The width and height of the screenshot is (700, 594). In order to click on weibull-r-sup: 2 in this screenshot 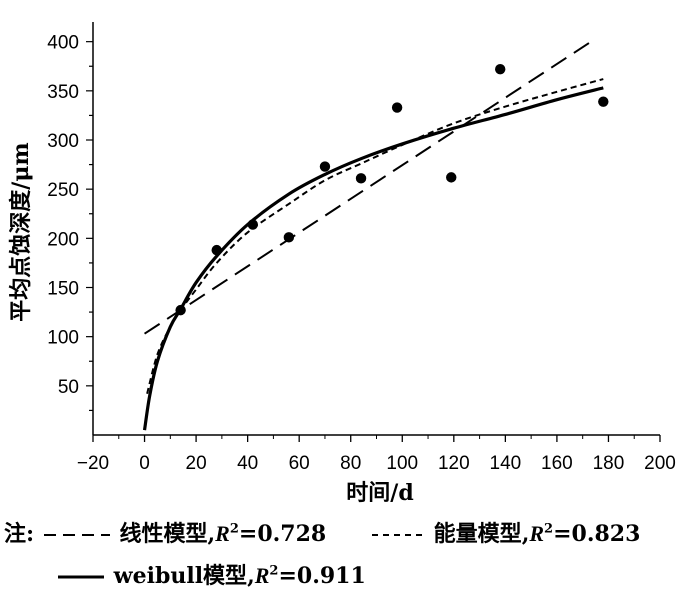, I will do `click(274, 571)`.